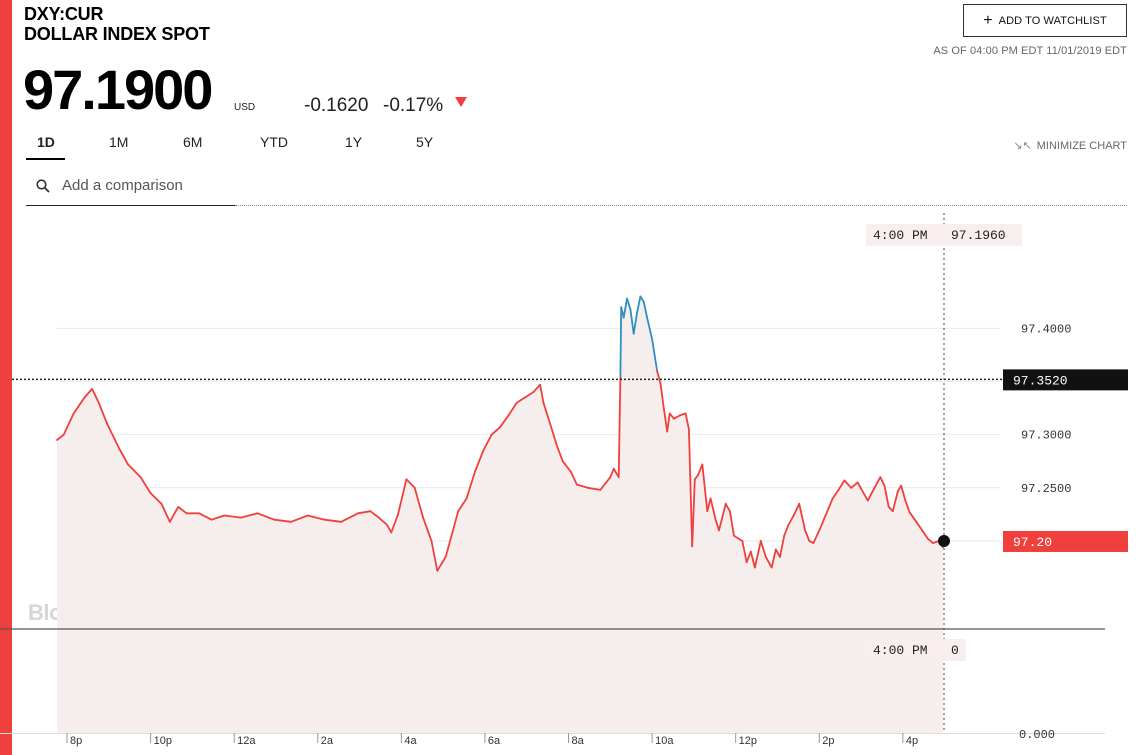  I want to click on volume-axis-label: 0.000, so click(1037, 735).